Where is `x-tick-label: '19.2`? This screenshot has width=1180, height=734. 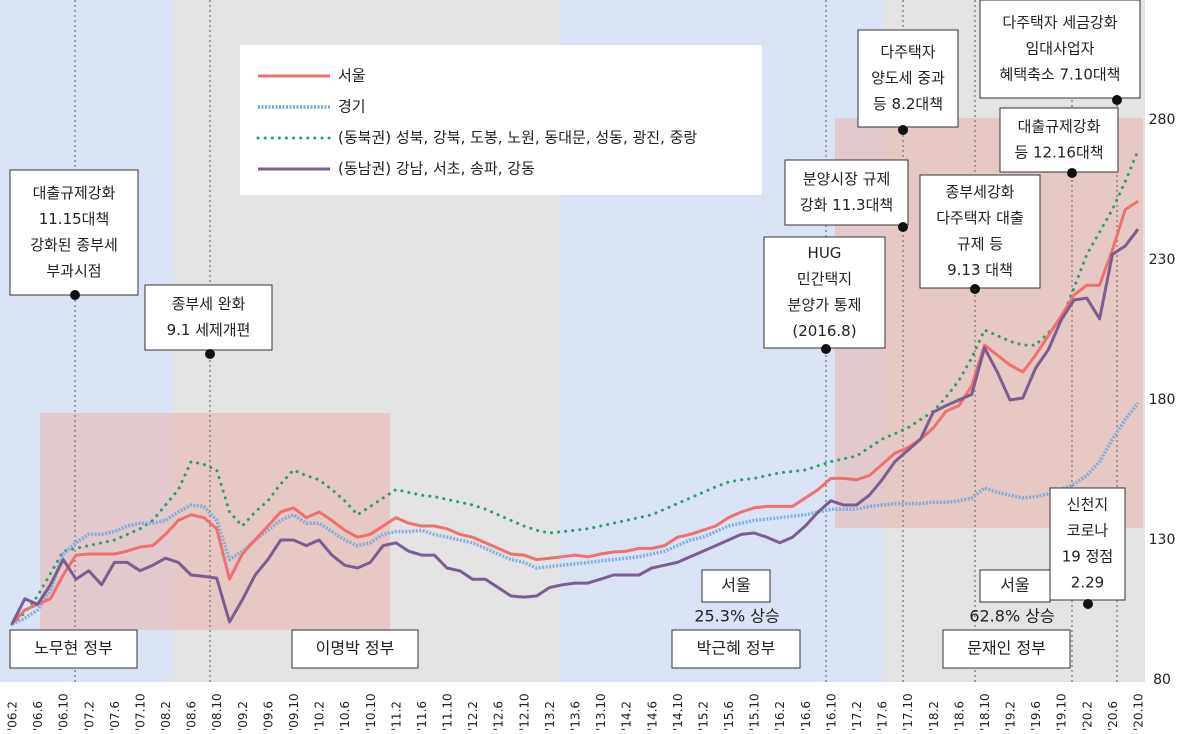
x-tick-label: '19.2 is located at coordinates (1011, 716).